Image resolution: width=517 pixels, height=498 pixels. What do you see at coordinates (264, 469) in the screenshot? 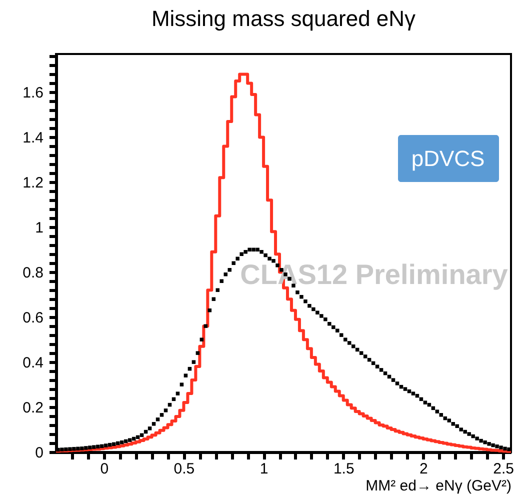
I see `x-tick-label: 1` at bounding box center [264, 469].